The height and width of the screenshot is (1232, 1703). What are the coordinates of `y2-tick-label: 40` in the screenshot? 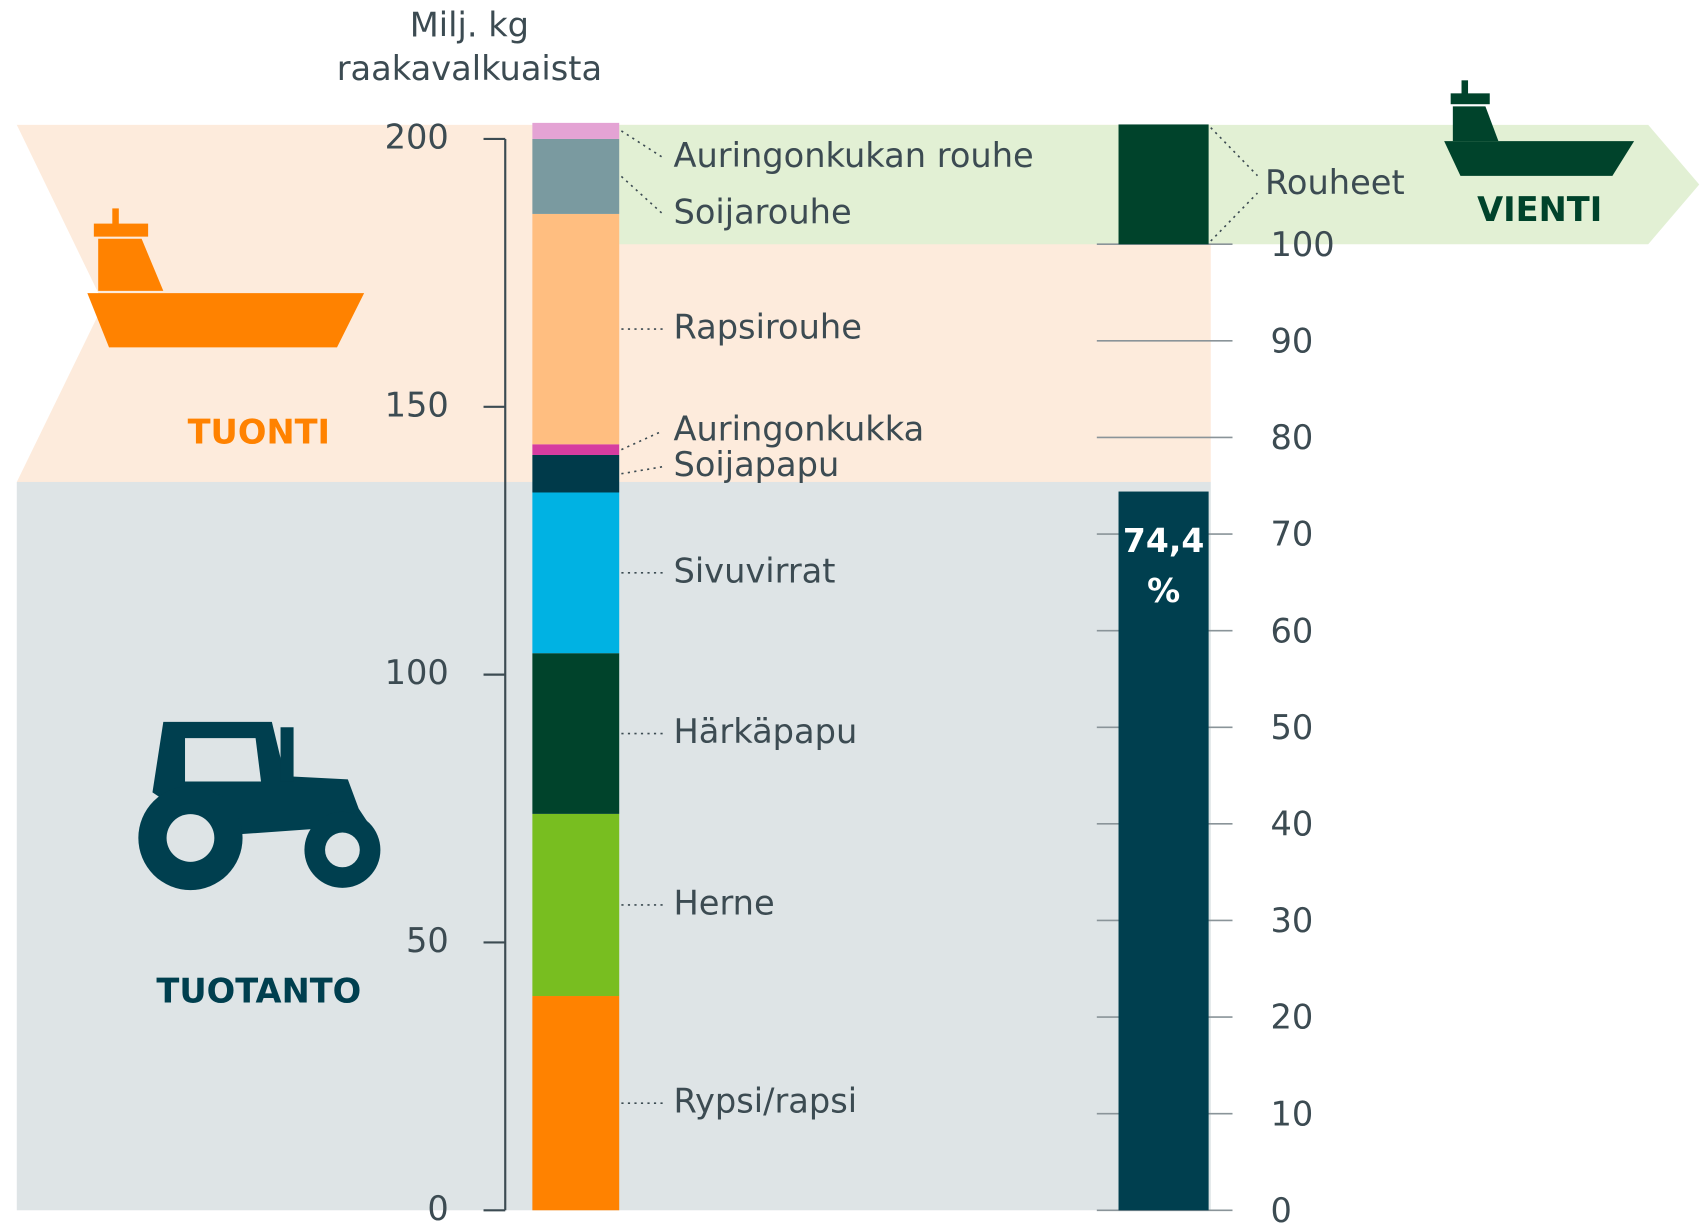 It's located at (1291, 824).